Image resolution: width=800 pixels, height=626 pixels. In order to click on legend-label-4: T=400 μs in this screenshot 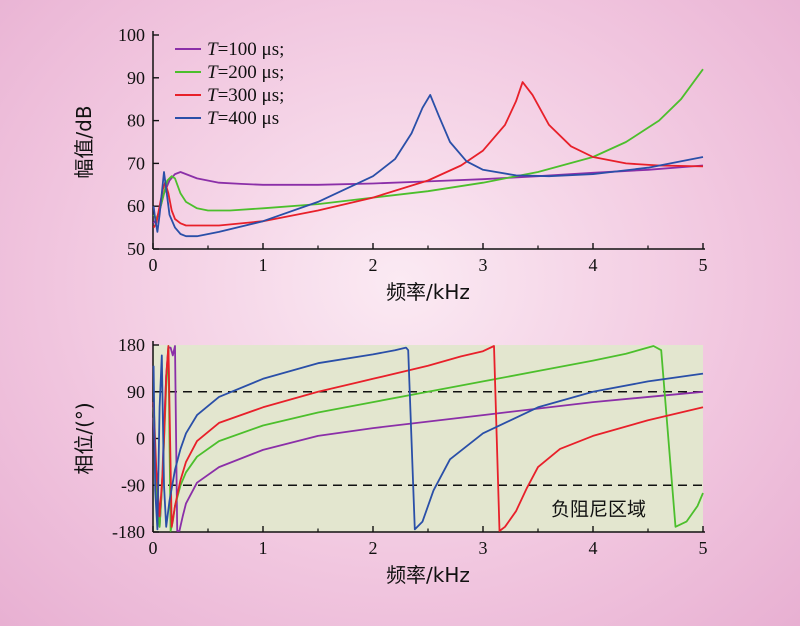, I will do `click(243, 118)`.